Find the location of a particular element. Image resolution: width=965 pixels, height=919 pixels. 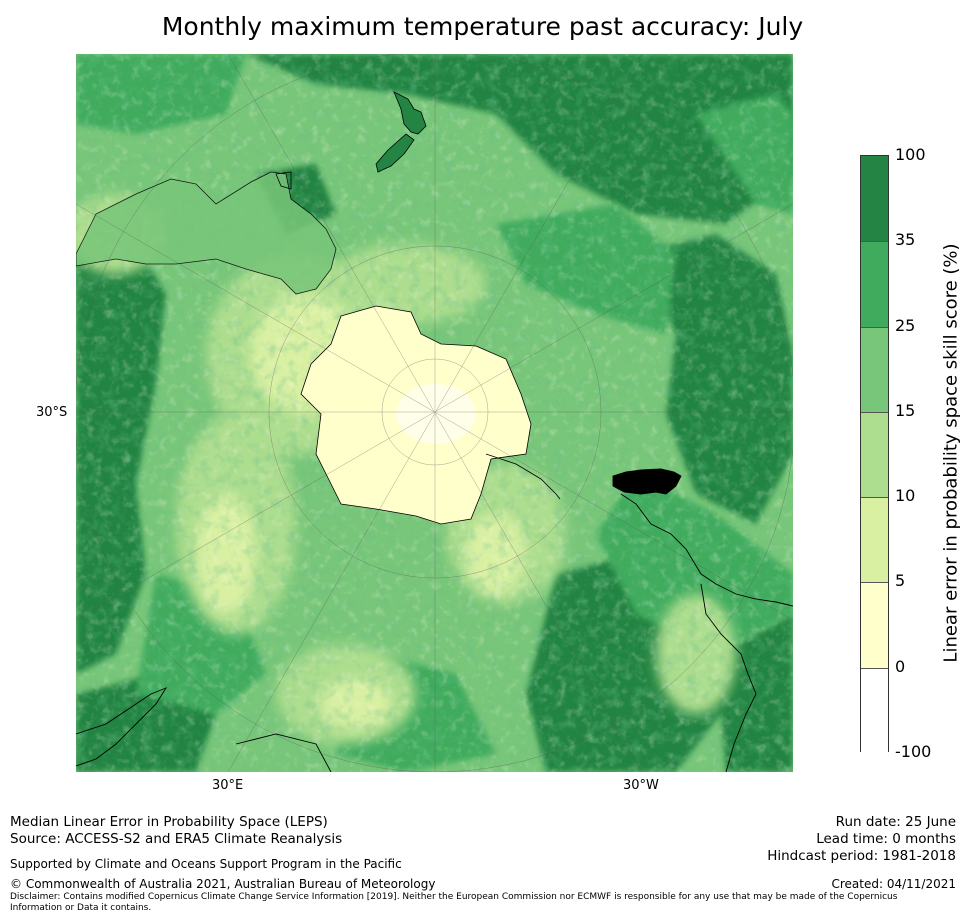

colorbar-tick-label: 0 is located at coordinates (900, 666).